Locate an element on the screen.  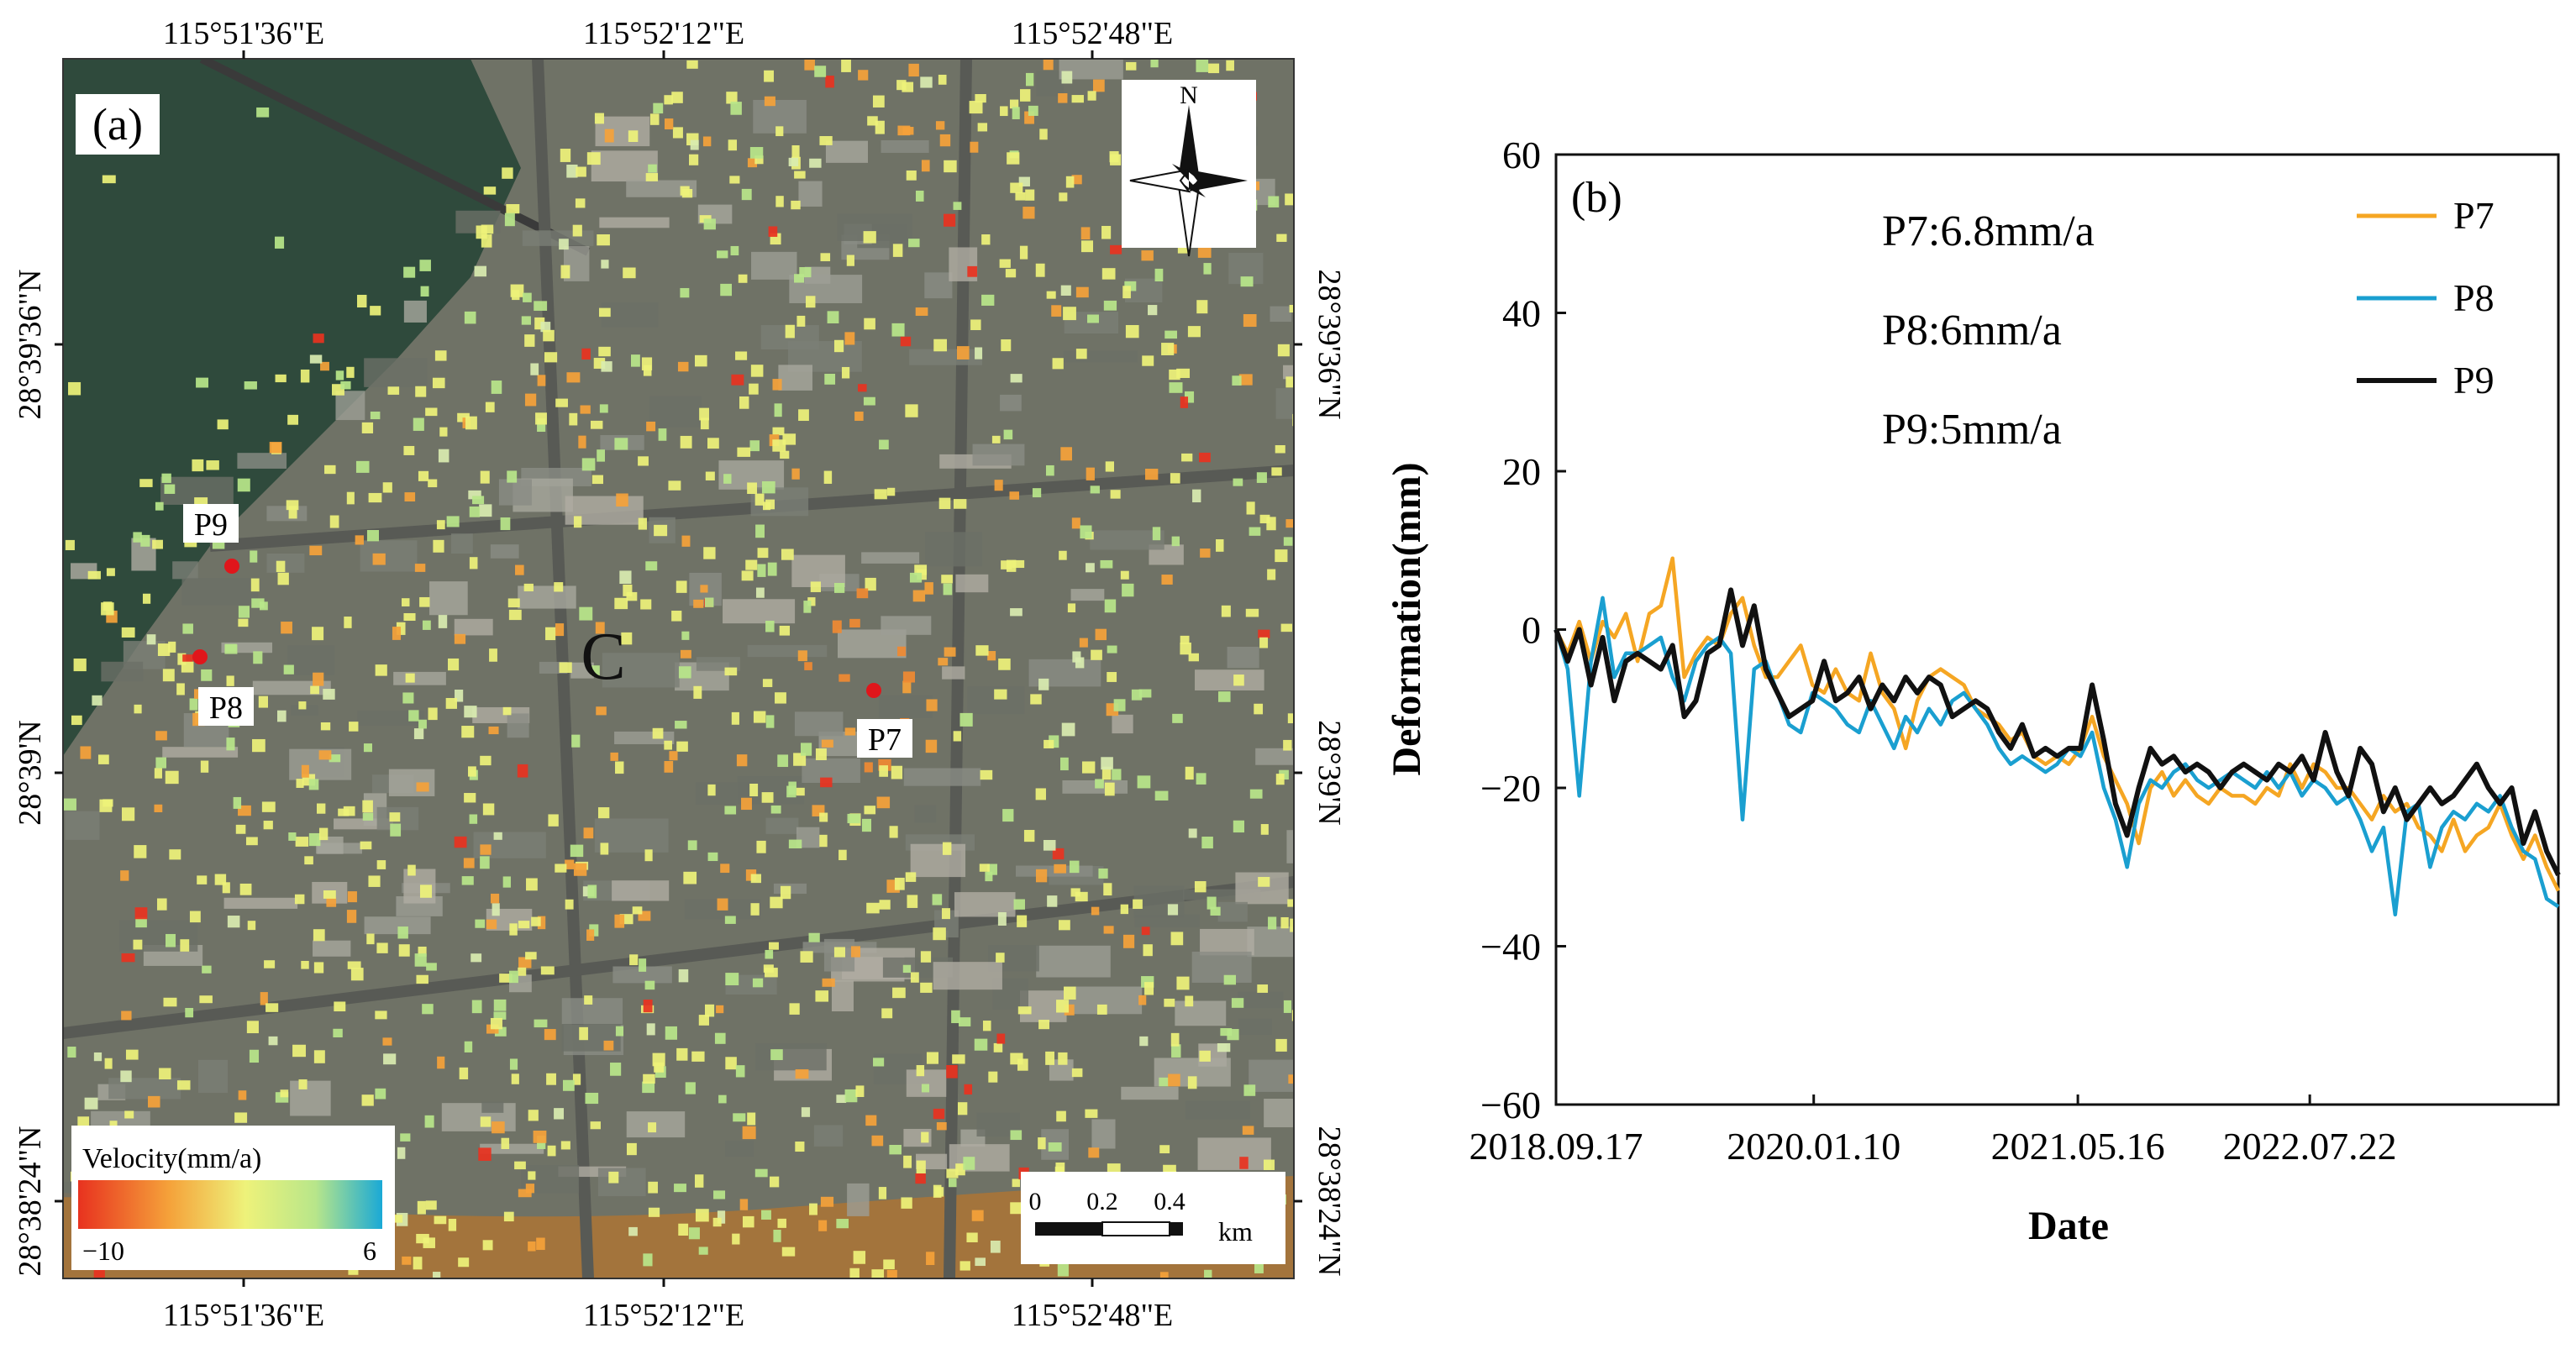
p7-label-box is located at coordinates (884, 738).